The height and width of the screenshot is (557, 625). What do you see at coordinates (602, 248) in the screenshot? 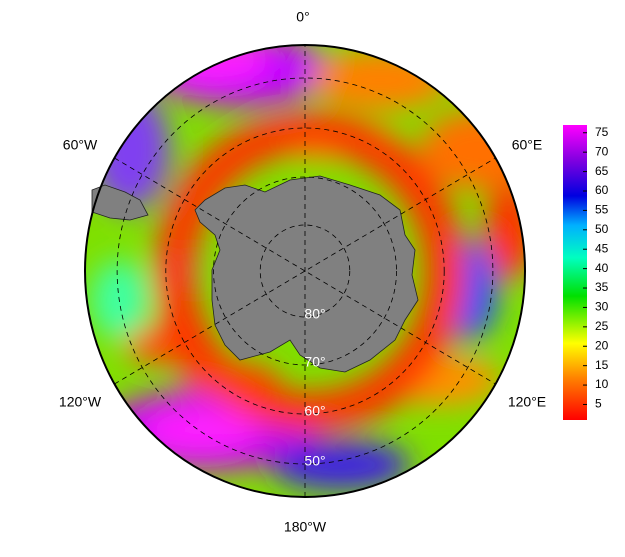
I see `colorbar-tick-label: 45` at bounding box center [602, 248].